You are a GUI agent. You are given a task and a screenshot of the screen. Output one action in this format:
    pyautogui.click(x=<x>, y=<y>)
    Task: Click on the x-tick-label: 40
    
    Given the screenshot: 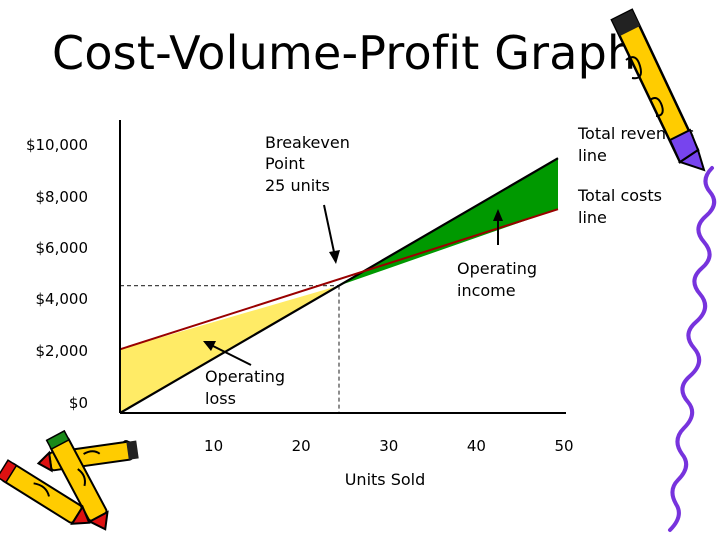 What is the action you would take?
    pyautogui.click(x=476, y=446)
    